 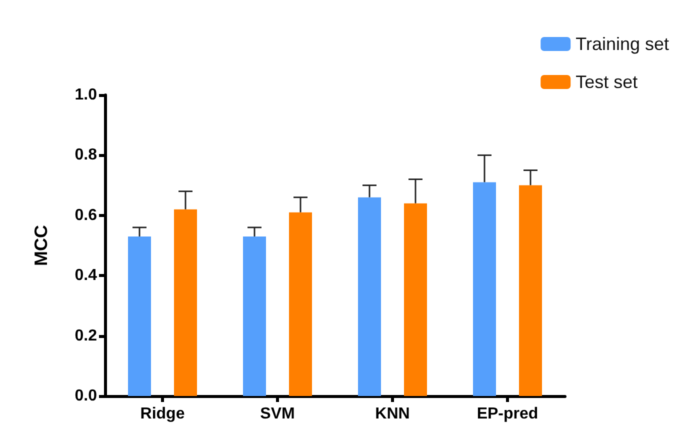 What do you see at coordinates (277, 414) in the screenshot?
I see `x-tick-label: SVM` at bounding box center [277, 414].